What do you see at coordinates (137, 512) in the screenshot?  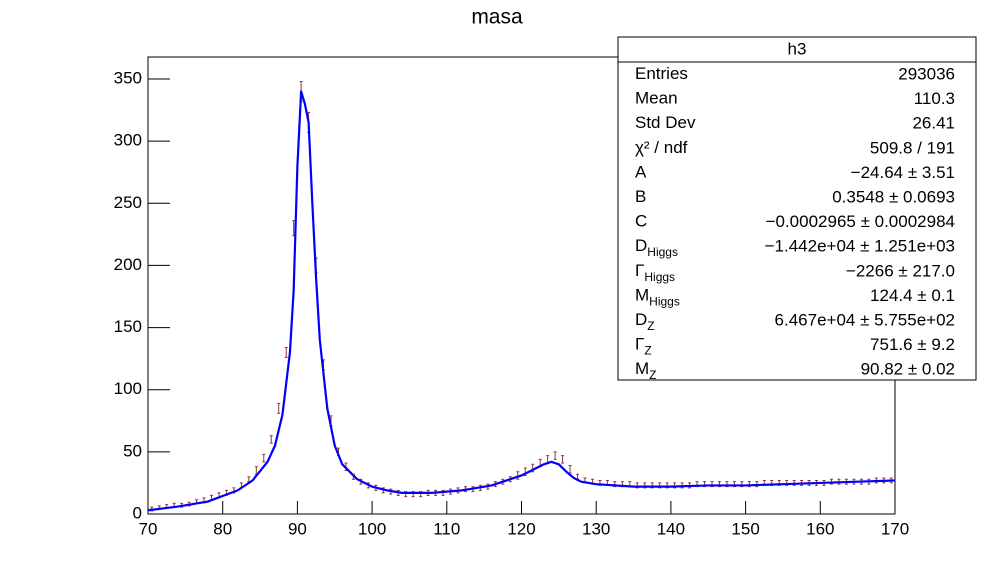 I see `y-tick-label: 0` at bounding box center [137, 512].